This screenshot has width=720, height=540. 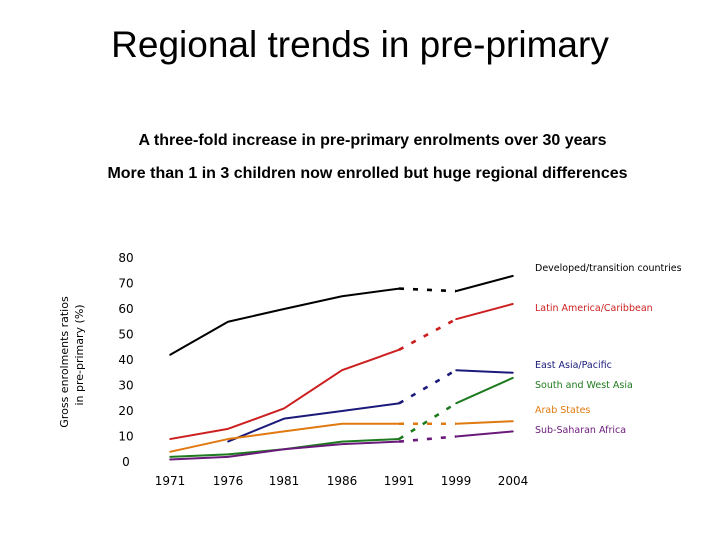 I want to click on data-point-latin-america-caribbean-1999, so click(x=456, y=319).